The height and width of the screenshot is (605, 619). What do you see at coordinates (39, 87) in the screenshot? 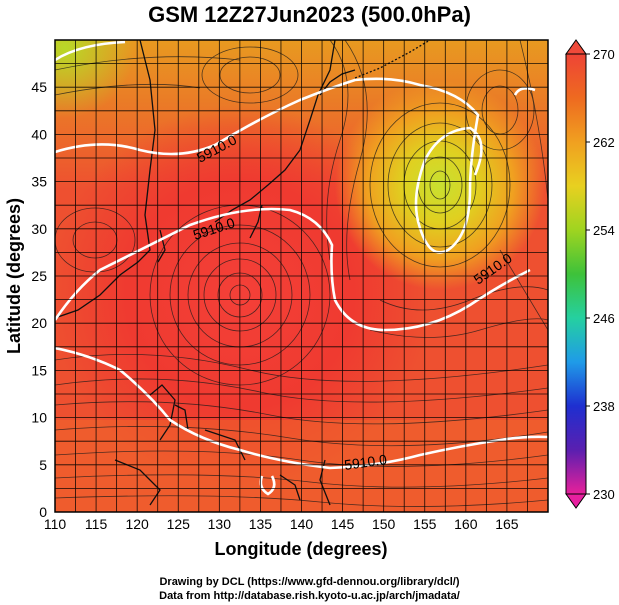
I see `y-tick-label: 45` at bounding box center [39, 87].